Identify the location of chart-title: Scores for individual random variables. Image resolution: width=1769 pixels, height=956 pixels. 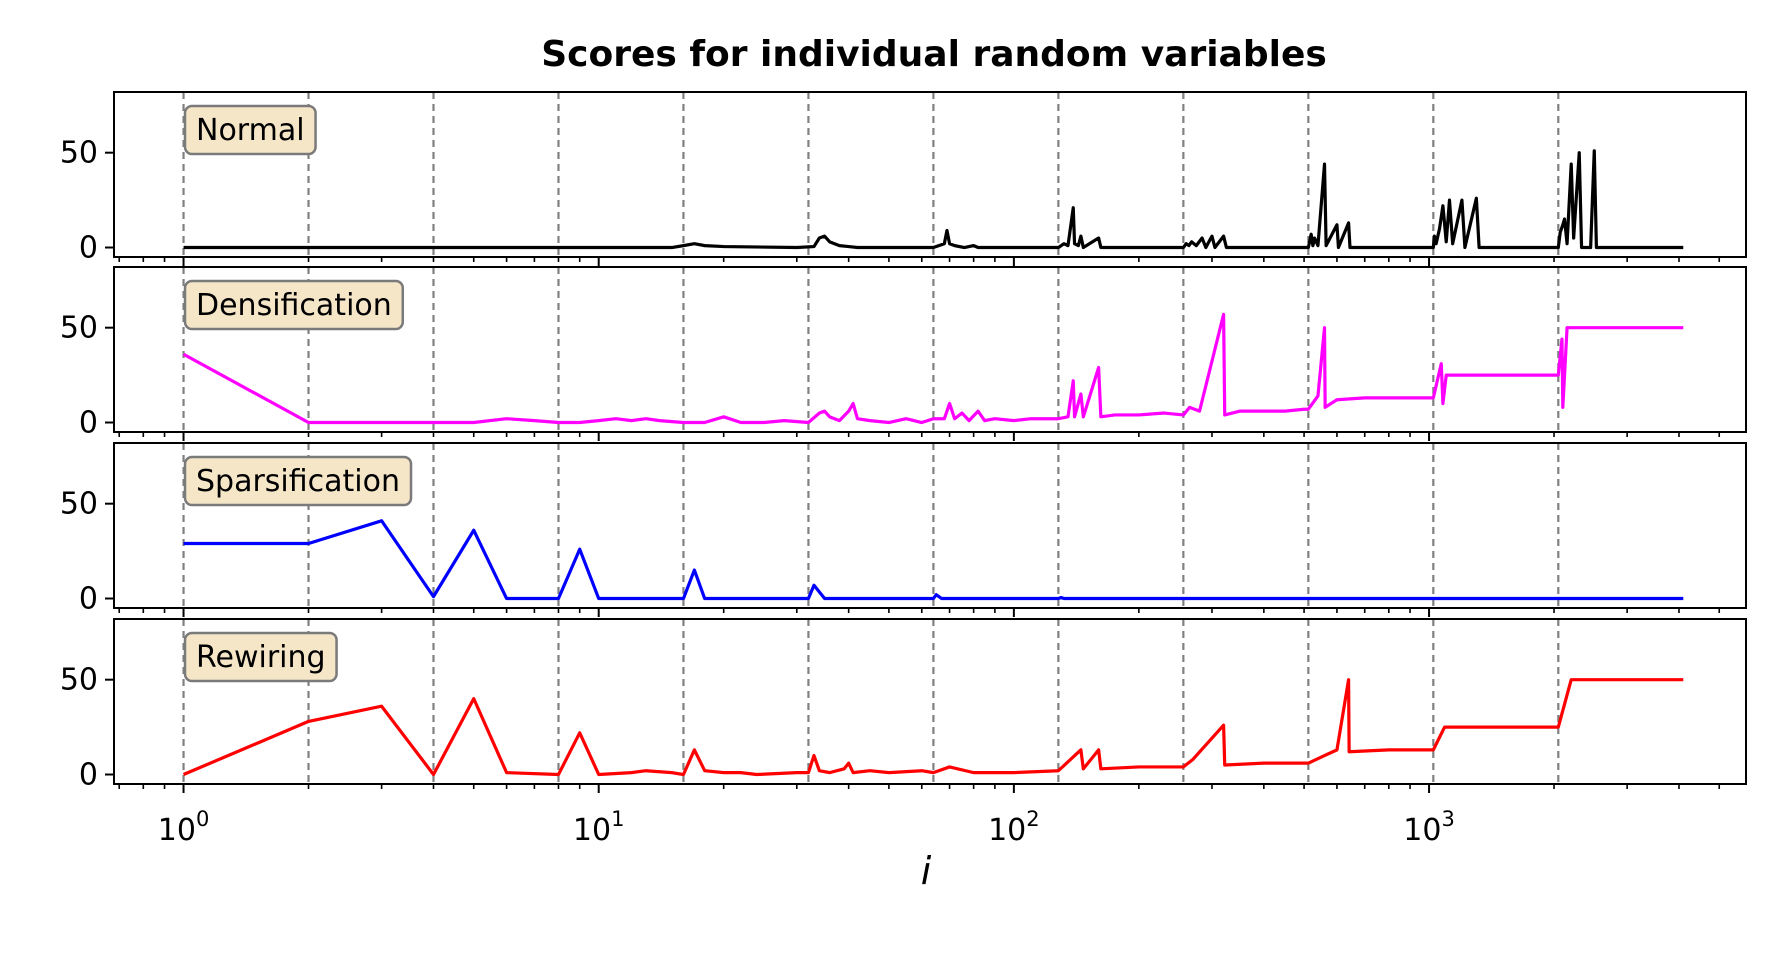
(934, 54).